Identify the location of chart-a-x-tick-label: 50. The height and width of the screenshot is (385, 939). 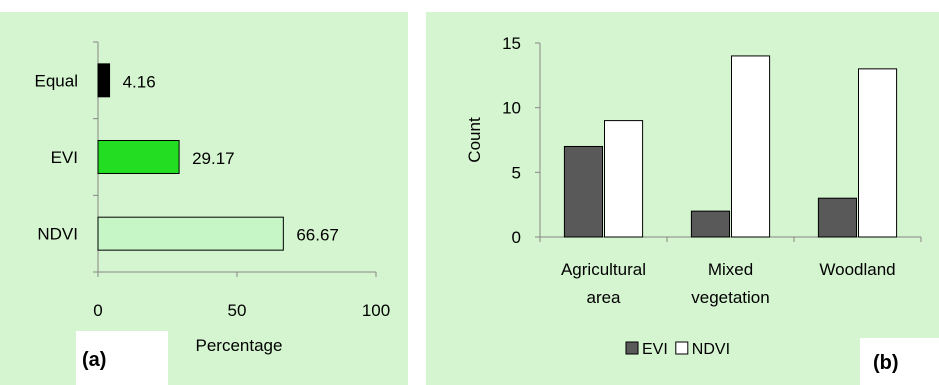
(237, 310).